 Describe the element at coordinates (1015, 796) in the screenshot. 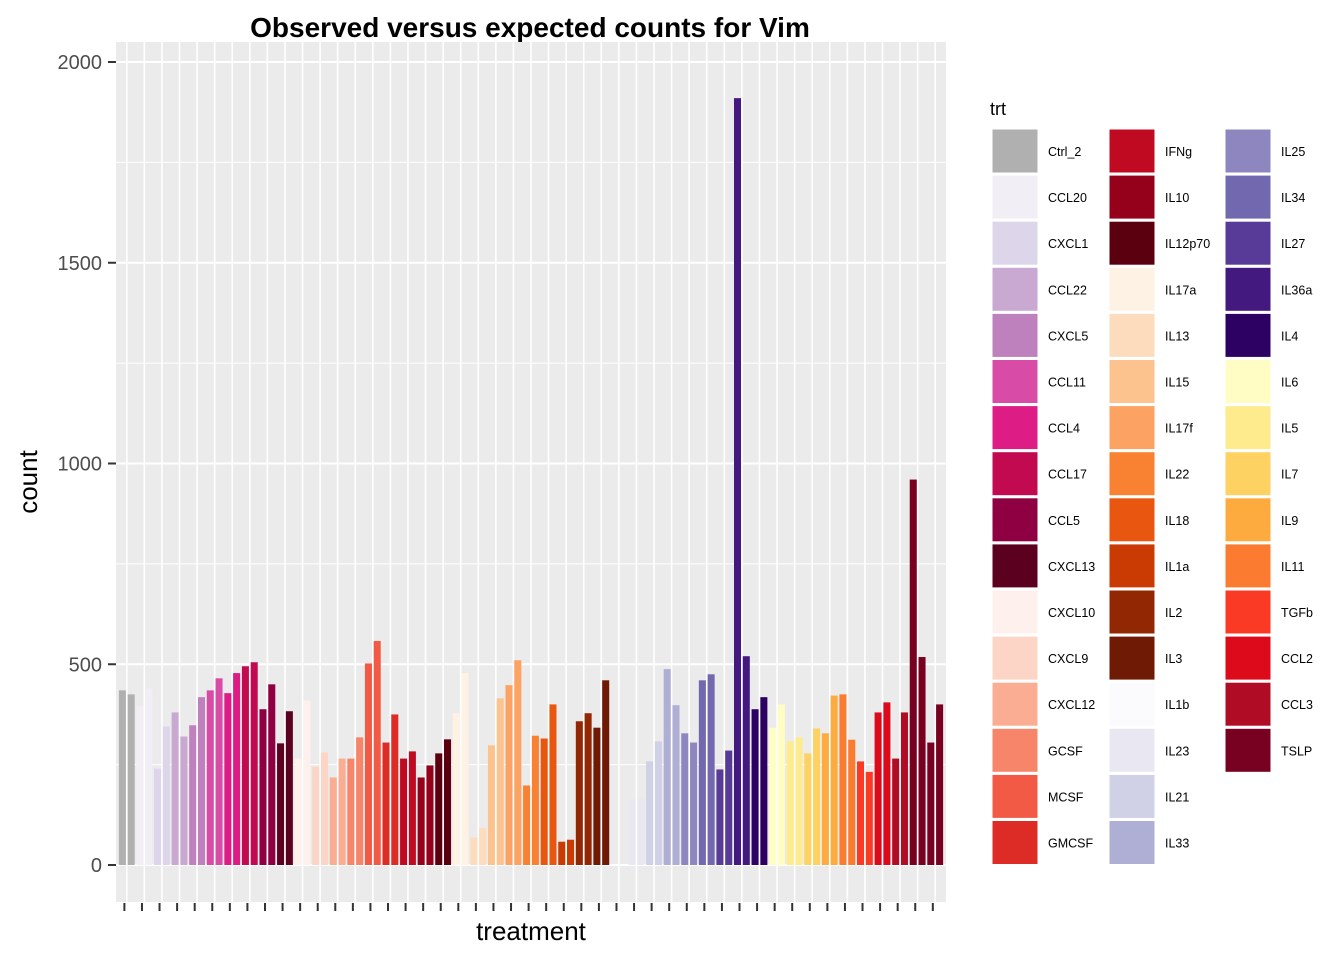

I see `legend-key-MCSF` at that location.